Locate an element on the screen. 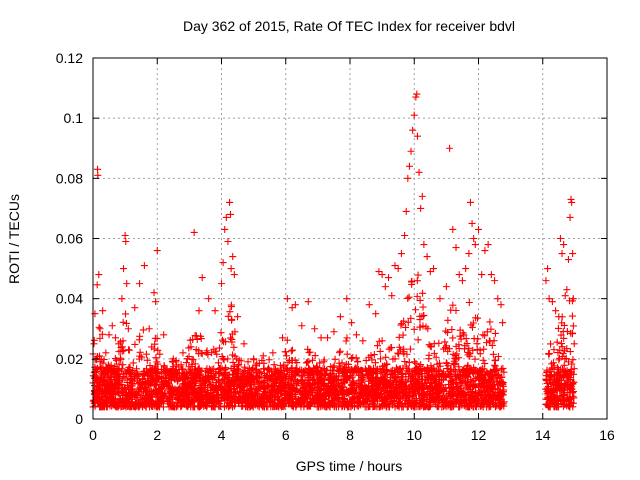  x-axis-label: GPS time / hours is located at coordinates (349, 466).